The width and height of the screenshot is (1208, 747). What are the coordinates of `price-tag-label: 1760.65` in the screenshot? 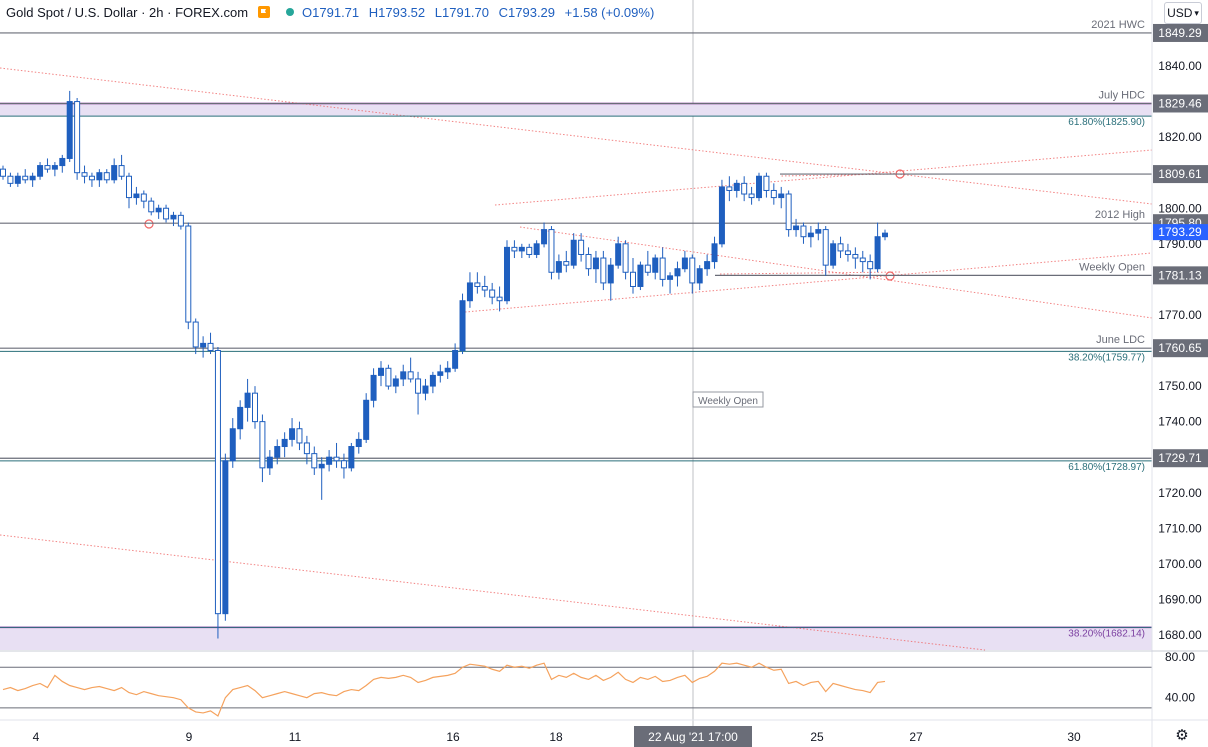 It's located at (1180, 348).